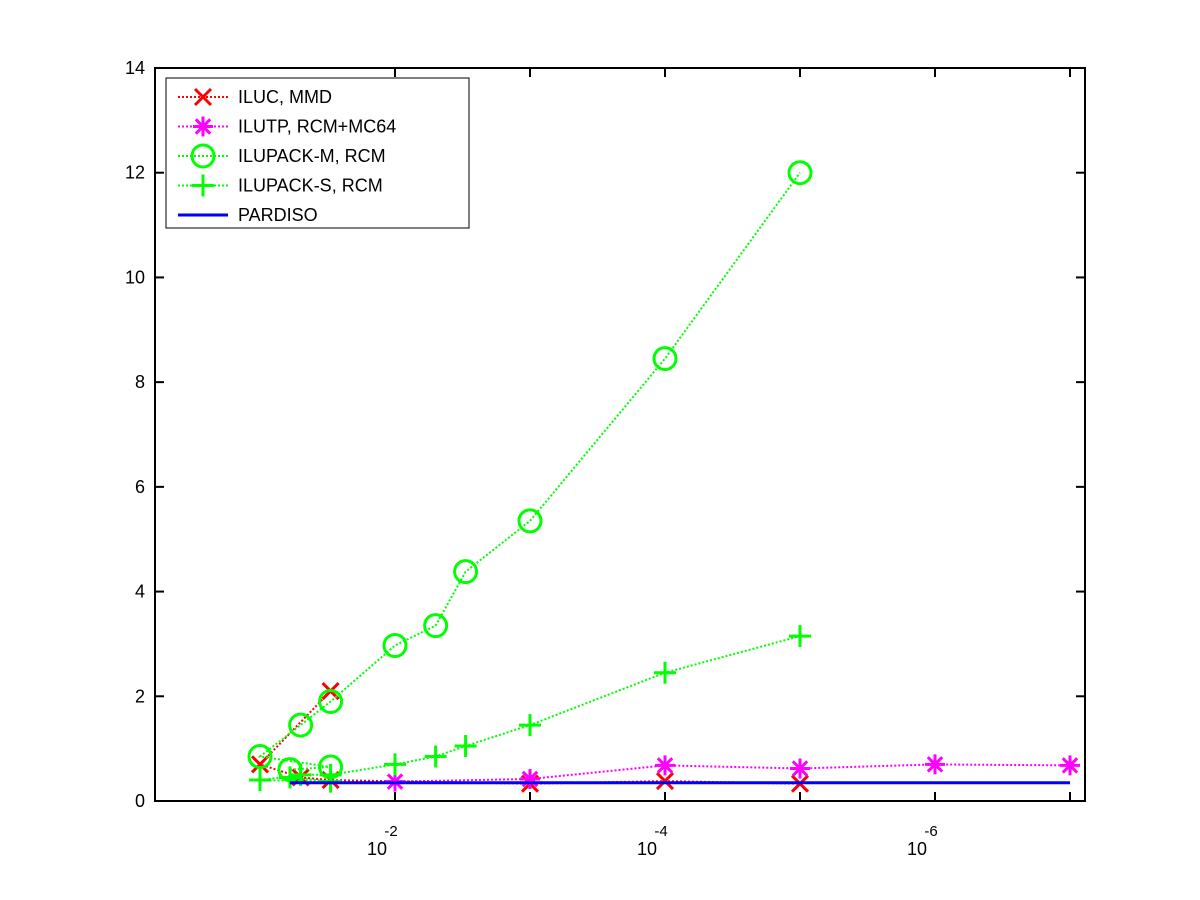 The width and height of the screenshot is (1200, 900). What do you see at coordinates (278, 215) in the screenshot?
I see `legend-label: PARDISO` at bounding box center [278, 215].